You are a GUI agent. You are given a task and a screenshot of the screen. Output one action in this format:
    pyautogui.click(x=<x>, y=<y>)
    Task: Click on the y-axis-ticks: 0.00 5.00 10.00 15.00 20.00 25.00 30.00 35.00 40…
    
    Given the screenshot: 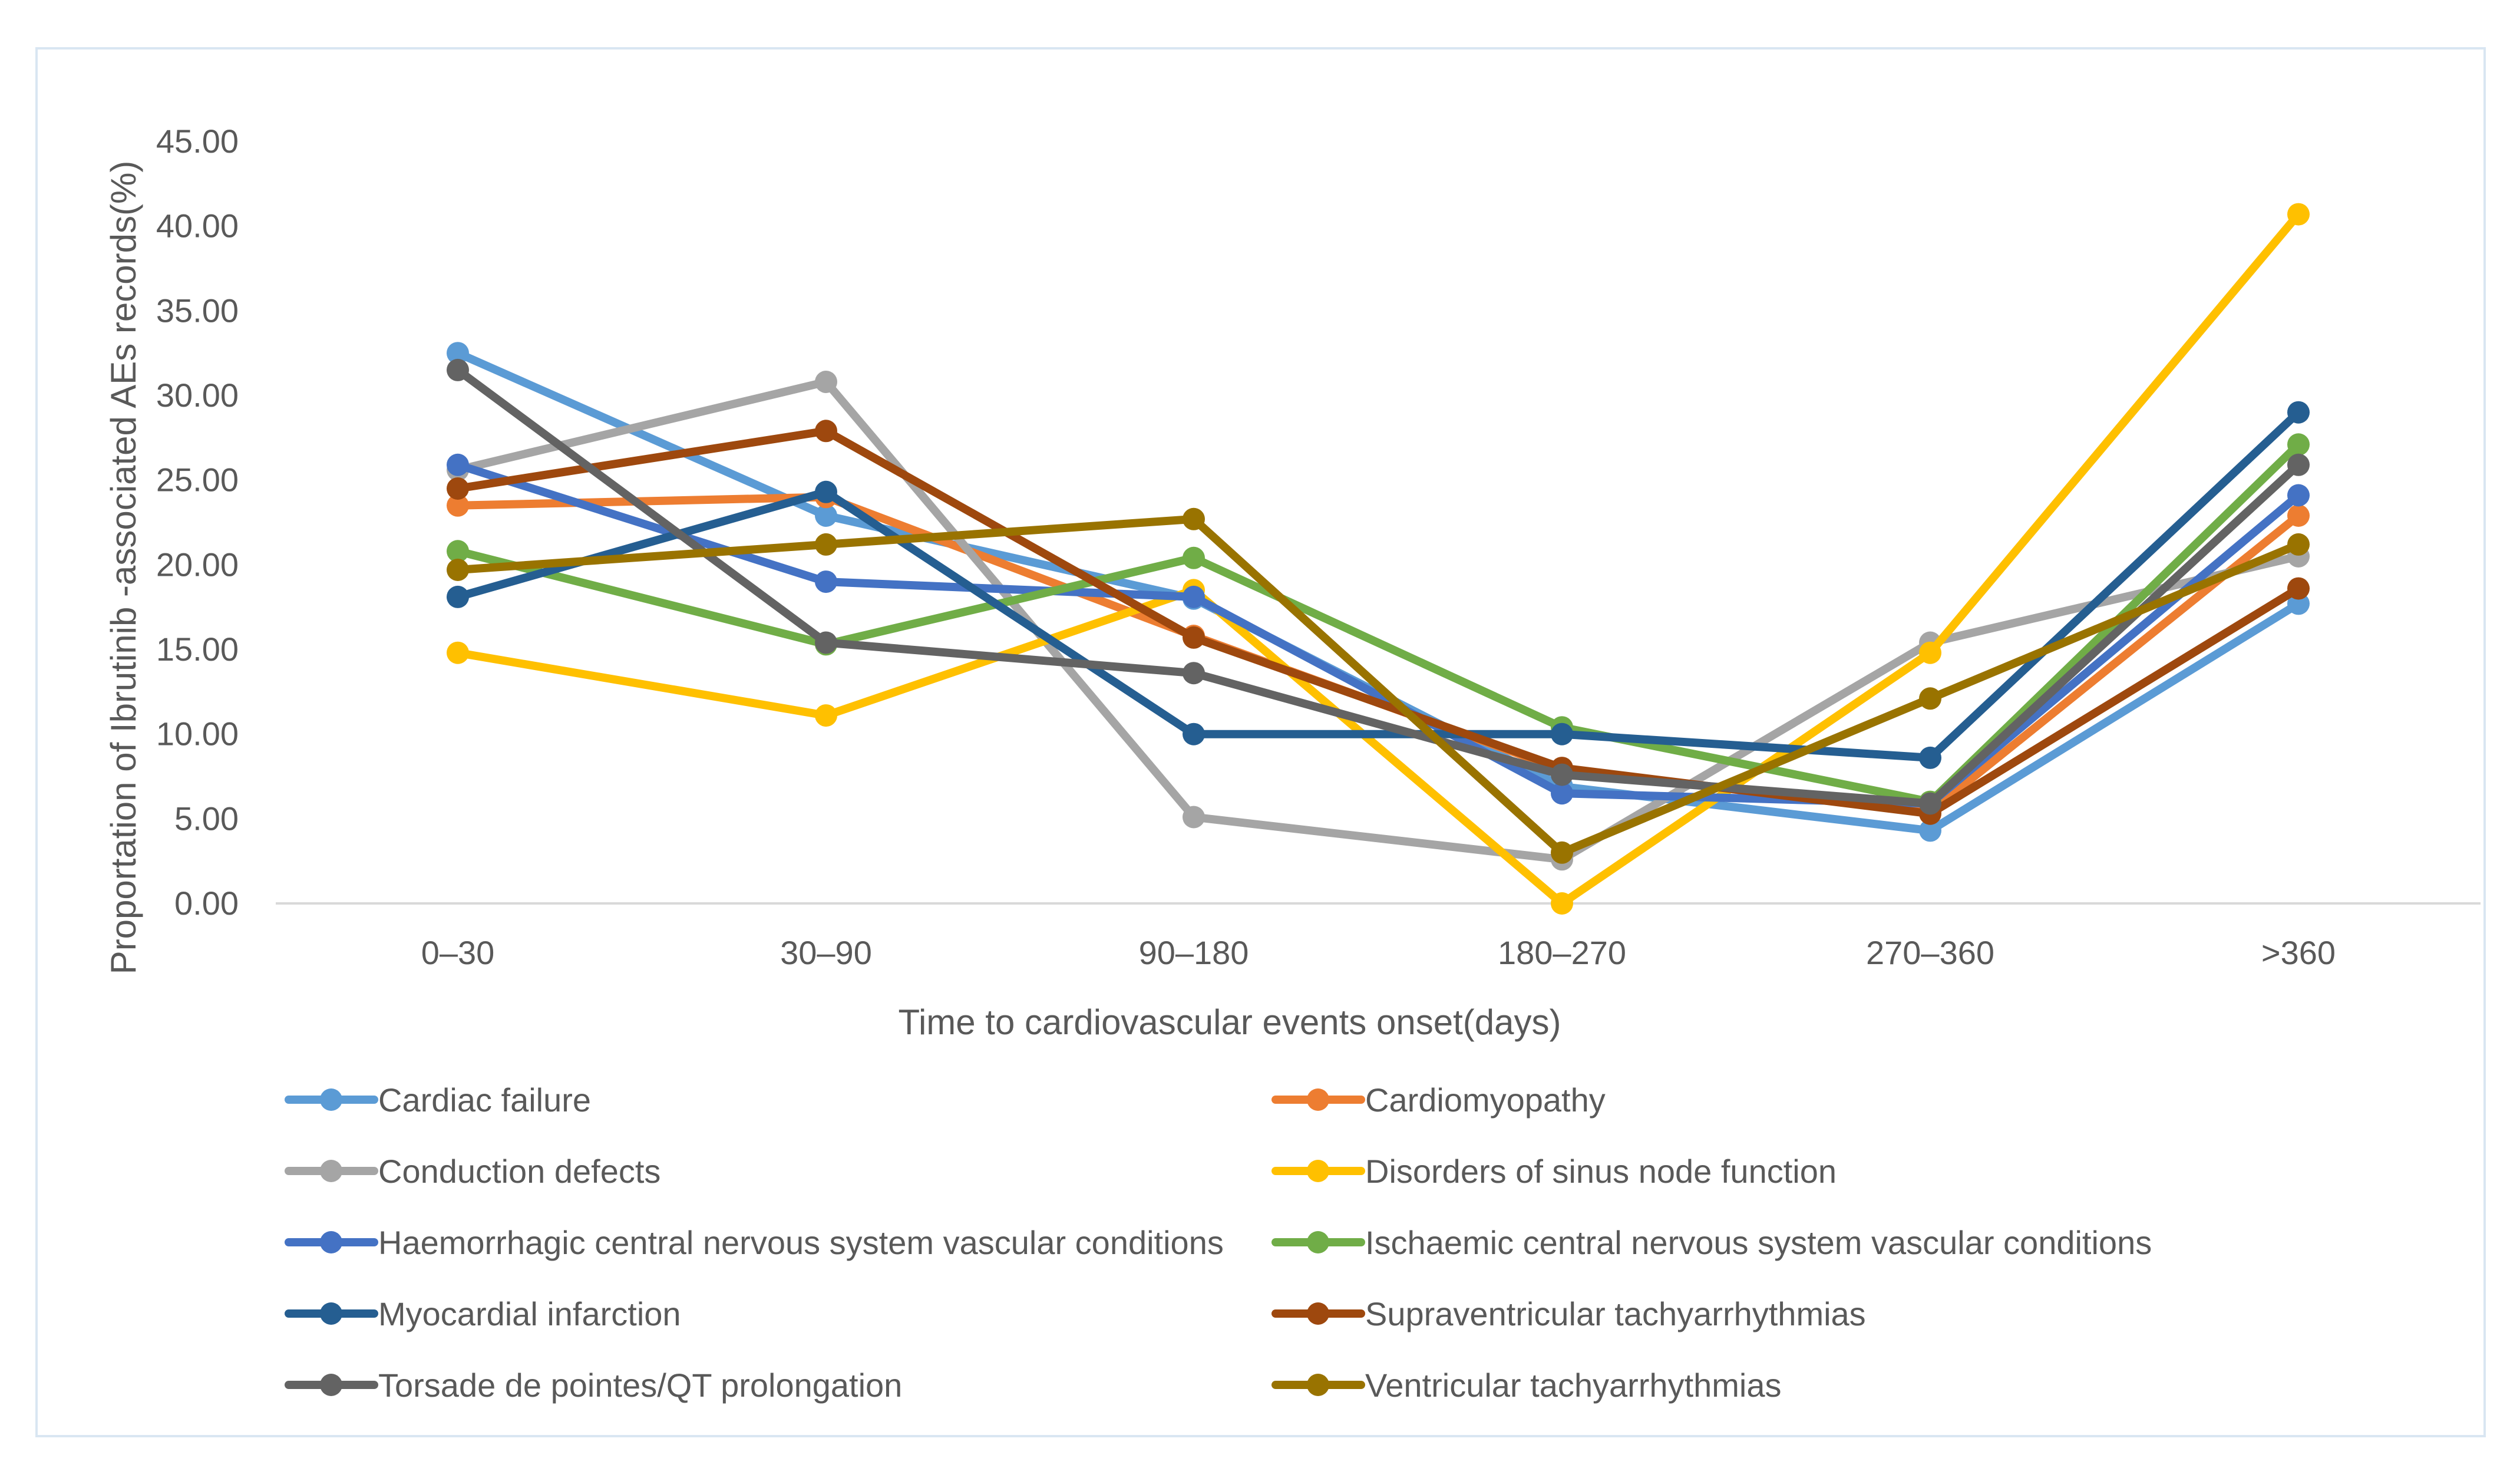 What is the action you would take?
    pyautogui.click(x=197, y=522)
    